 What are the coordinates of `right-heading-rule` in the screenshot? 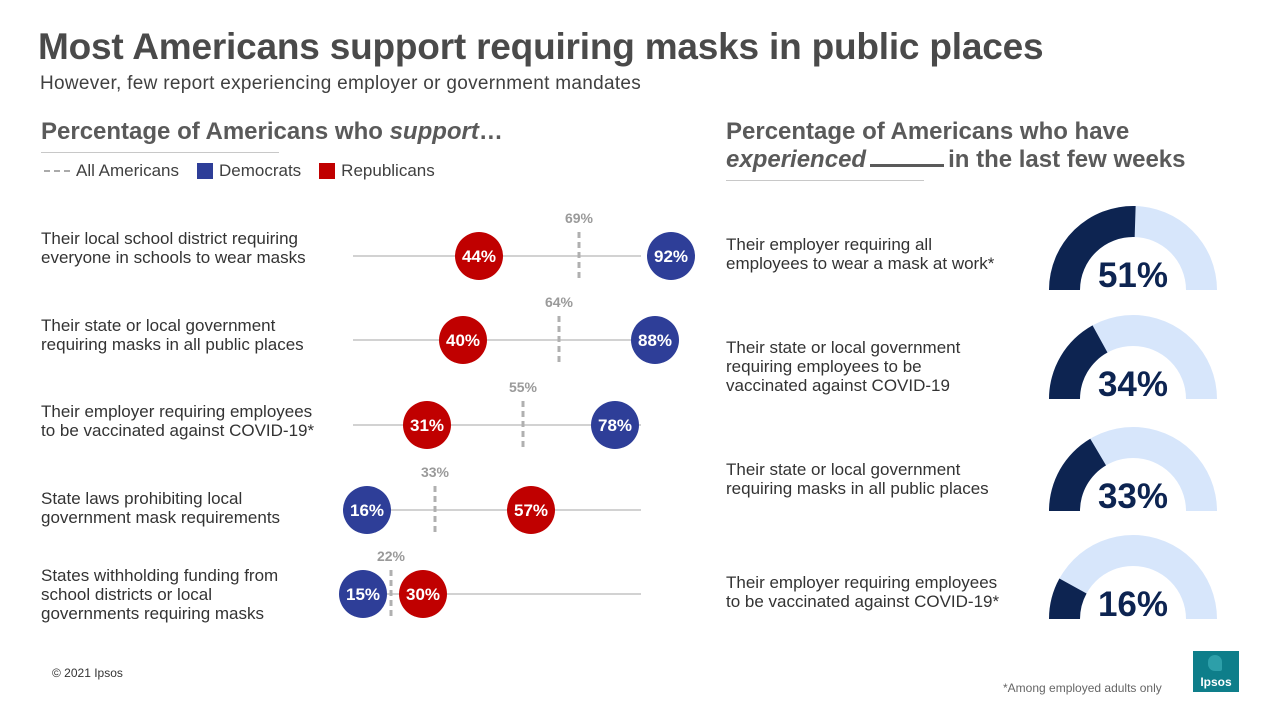 It's located at (825, 180).